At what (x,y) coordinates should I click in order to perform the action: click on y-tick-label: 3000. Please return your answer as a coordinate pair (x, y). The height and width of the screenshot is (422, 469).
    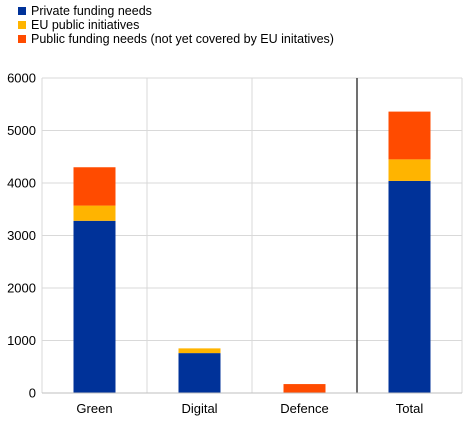
    Looking at the image, I should click on (21, 235).